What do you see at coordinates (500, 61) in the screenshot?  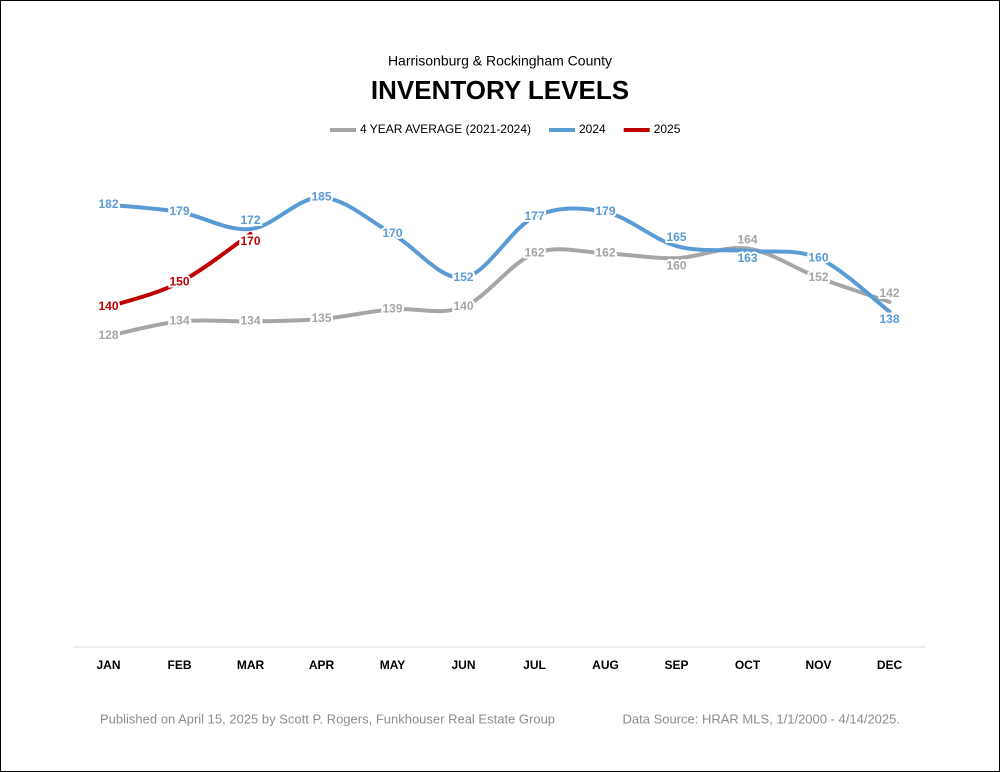 I see `chart-subtitle: Harrisonburg & Rockingham County` at bounding box center [500, 61].